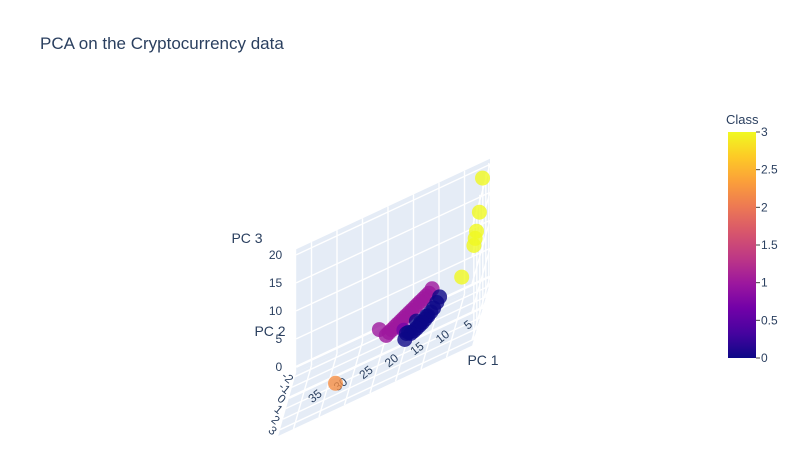  What do you see at coordinates (276, 283) in the screenshot?
I see `z-tick-label: 15` at bounding box center [276, 283].